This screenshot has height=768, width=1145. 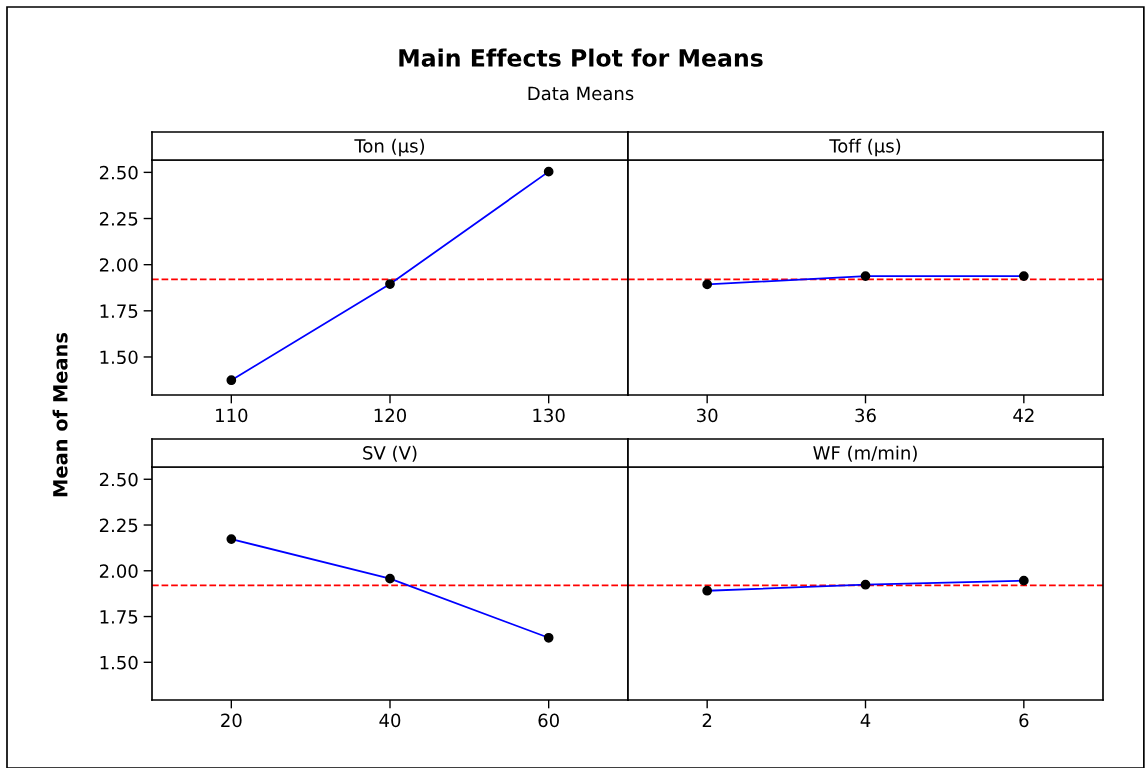 What do you see at coordinates (865, 415) in the screenshot?
I see `x-tick-label: 36` at bounding box center [865, 415].